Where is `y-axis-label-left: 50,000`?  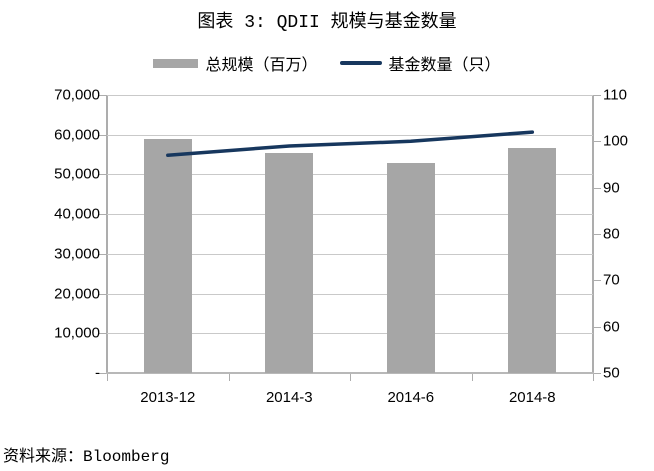 y-axis-label-left: 50,000 is located at coordinates (77, 174).